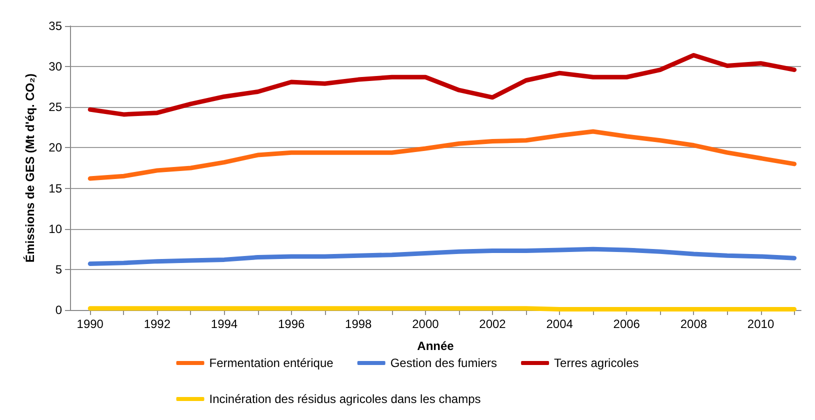 Image resolution: width=815 pixels, height=420 pixels. I want to click on y-tick-label: 35, so click(55, 26).